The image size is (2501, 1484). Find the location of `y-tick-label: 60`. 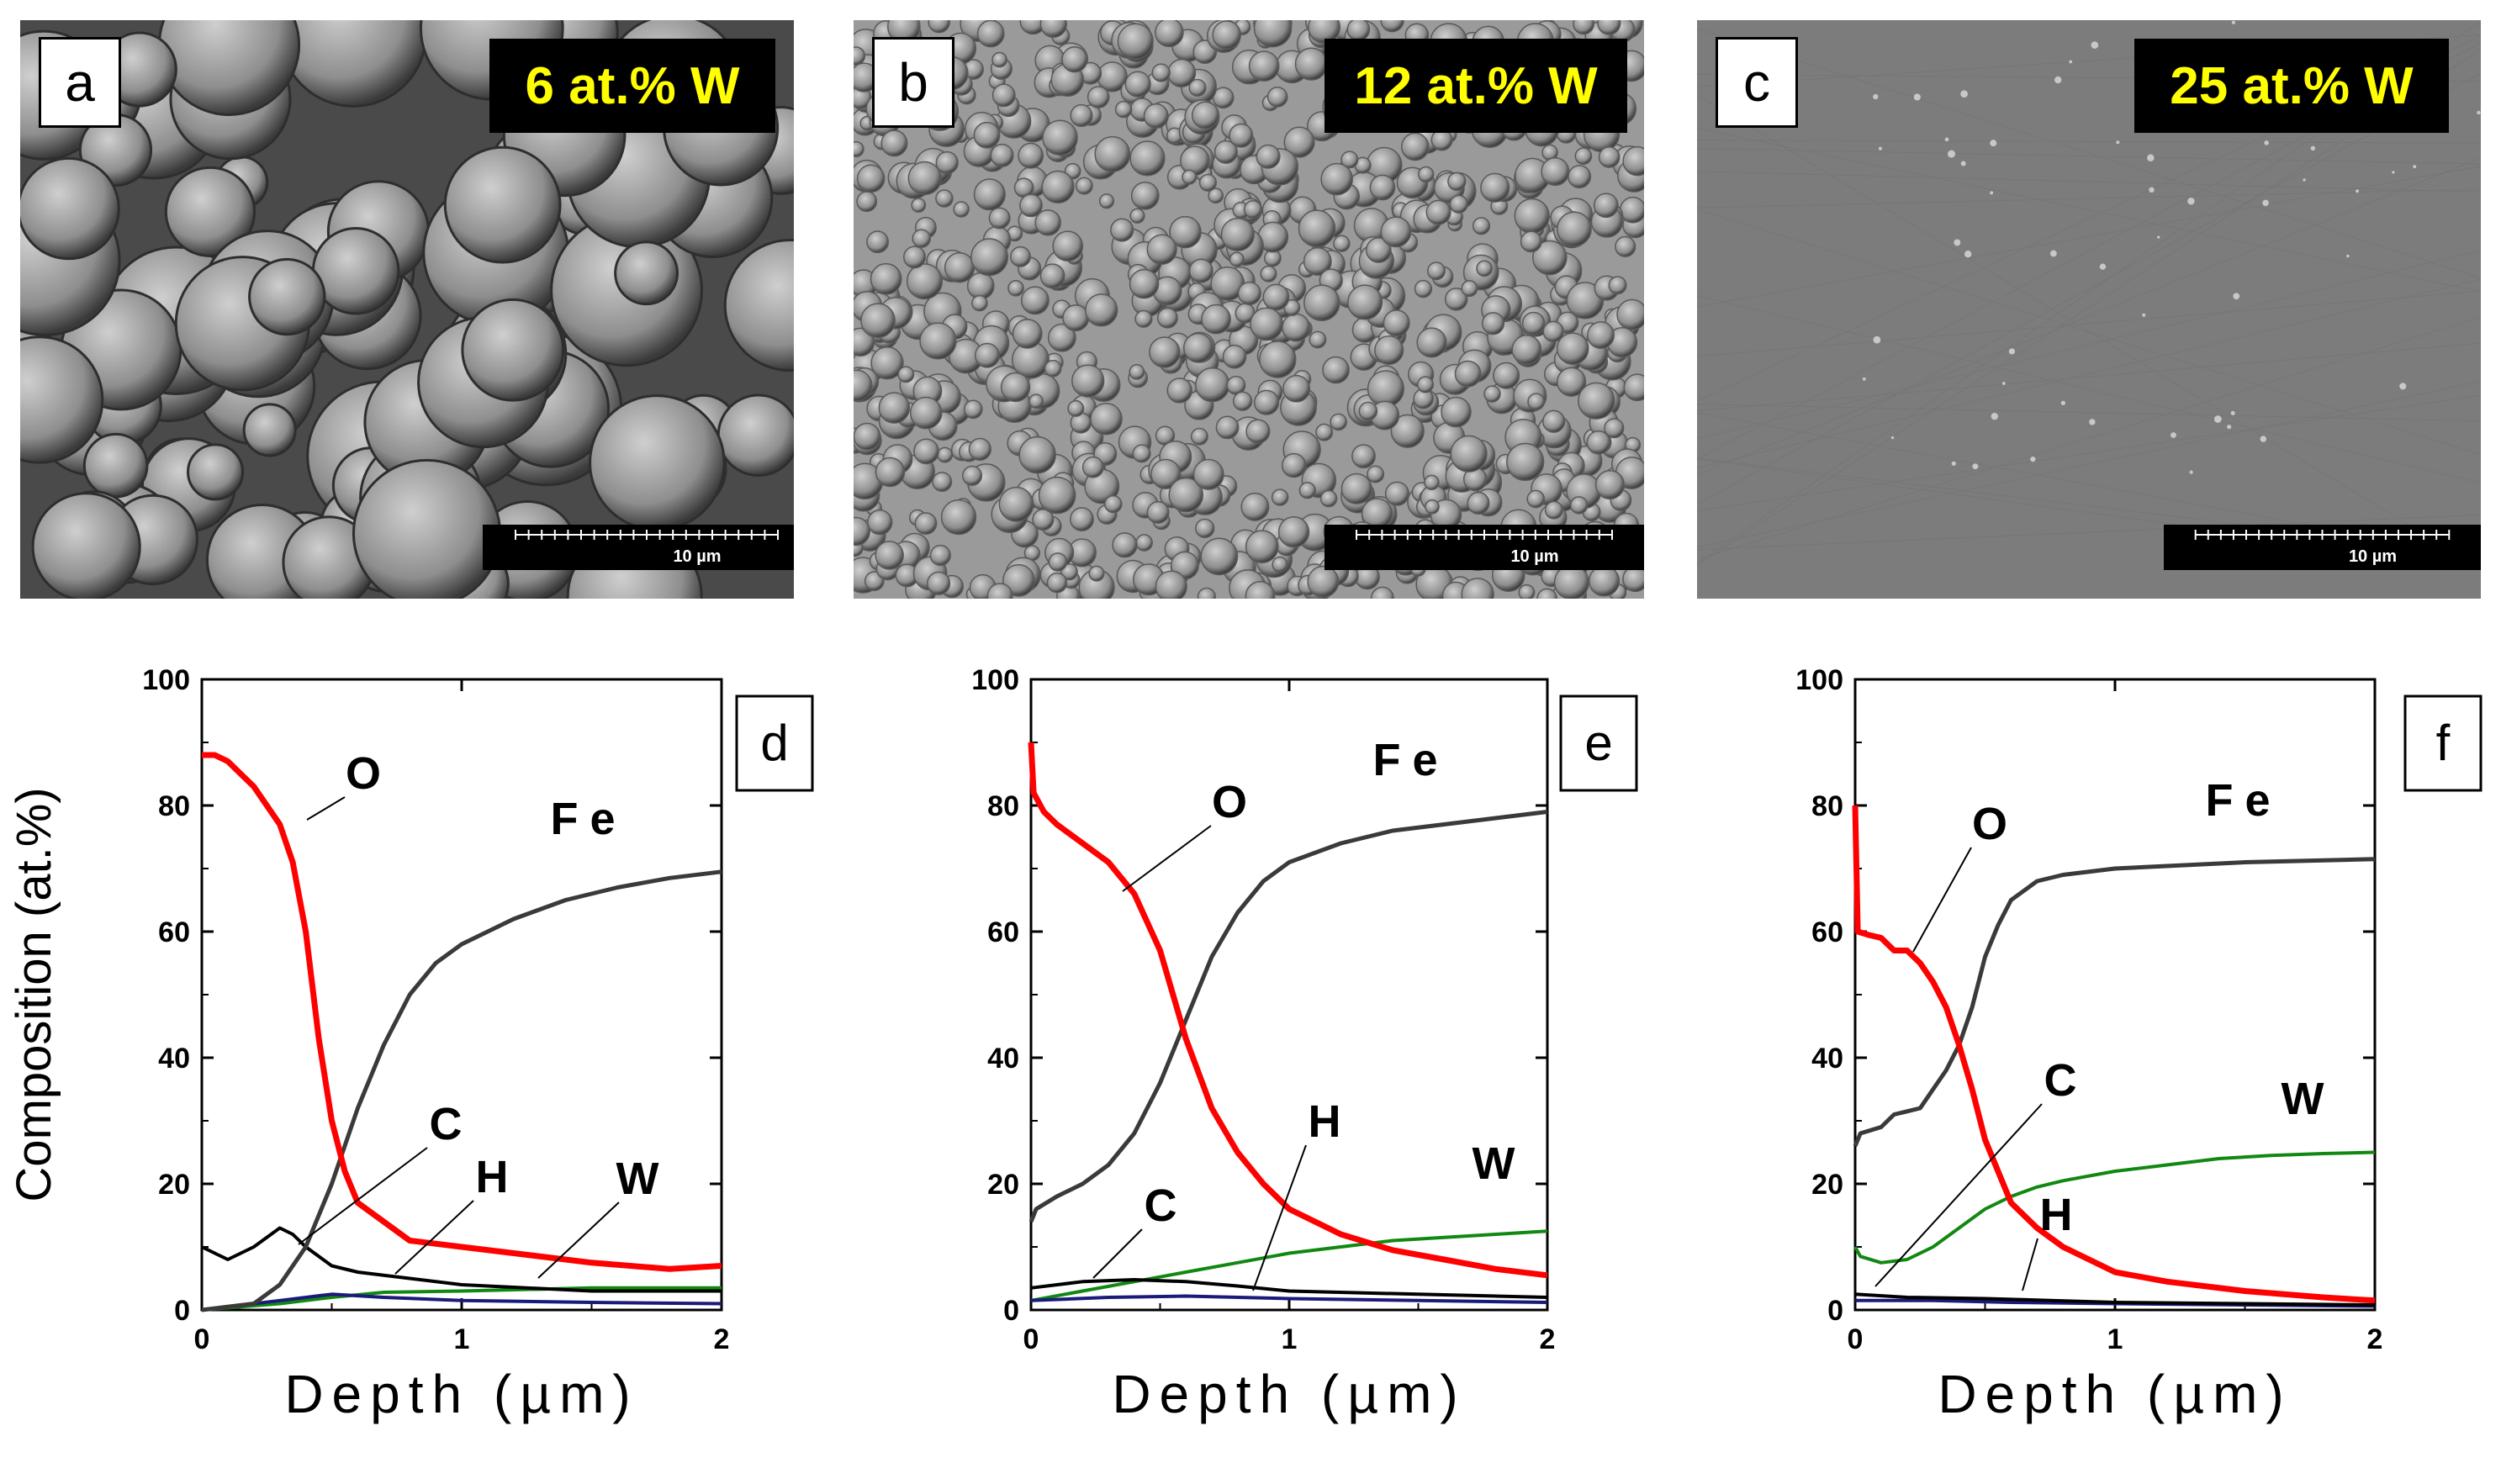

y-tick-label: 60 is located at coordinates (1827, 932).